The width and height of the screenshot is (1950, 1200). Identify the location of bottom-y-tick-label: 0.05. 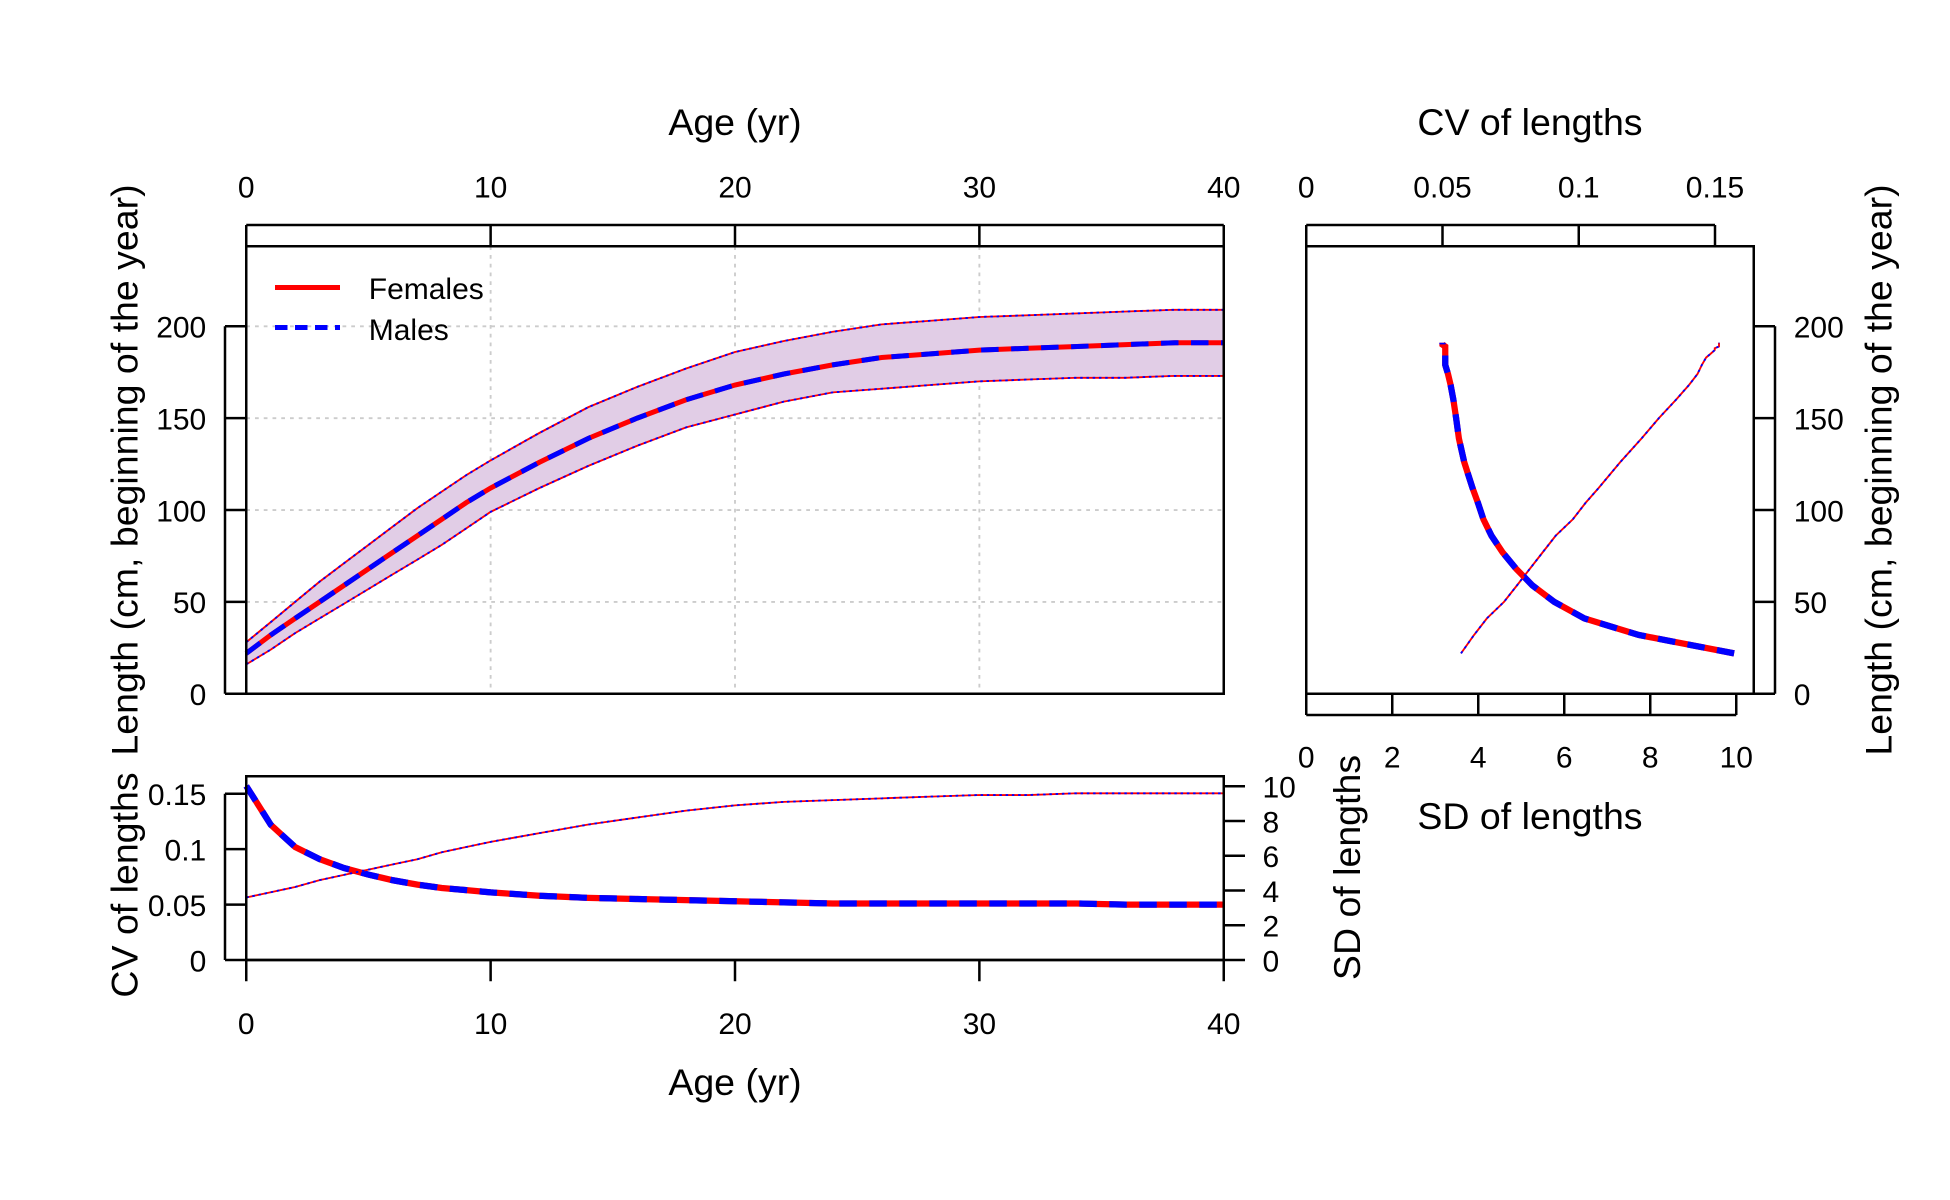
(177, 906).